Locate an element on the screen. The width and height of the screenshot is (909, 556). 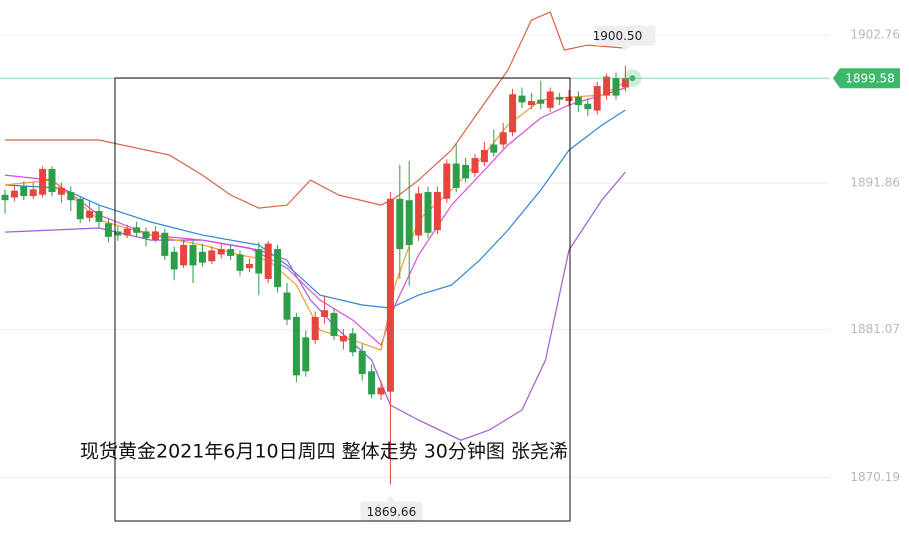
high-label-box is located at coordinates (625, 35).